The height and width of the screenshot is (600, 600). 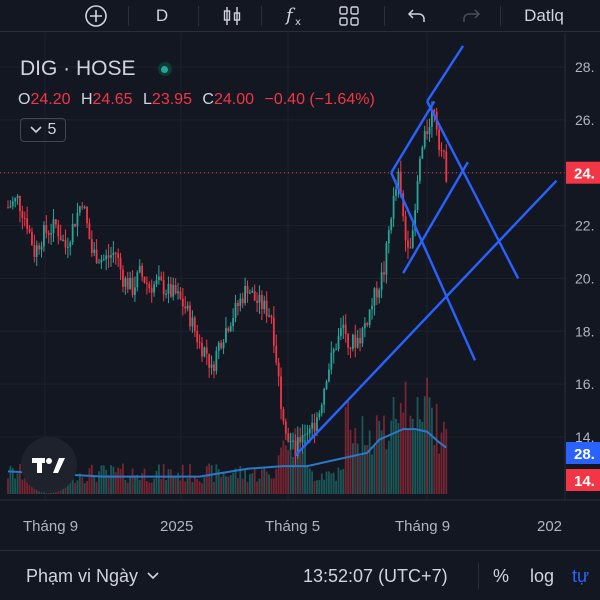 What do you see at coordinates (542, 575) in the screenshot?
I see `log-scale-toggle: log` at bounding box center [542, 575].